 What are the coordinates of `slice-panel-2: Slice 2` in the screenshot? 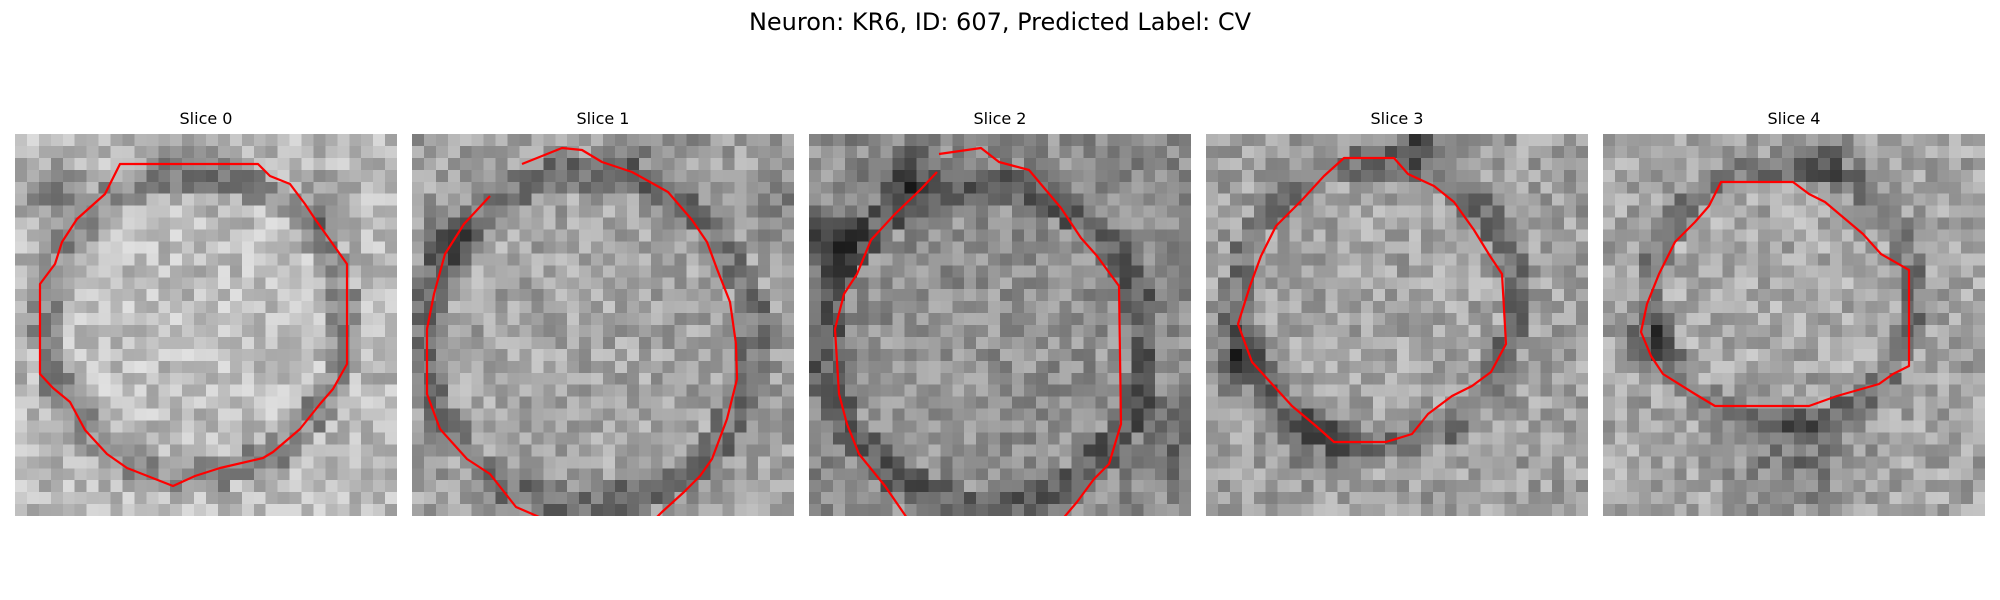 It's located at (1000, 313).